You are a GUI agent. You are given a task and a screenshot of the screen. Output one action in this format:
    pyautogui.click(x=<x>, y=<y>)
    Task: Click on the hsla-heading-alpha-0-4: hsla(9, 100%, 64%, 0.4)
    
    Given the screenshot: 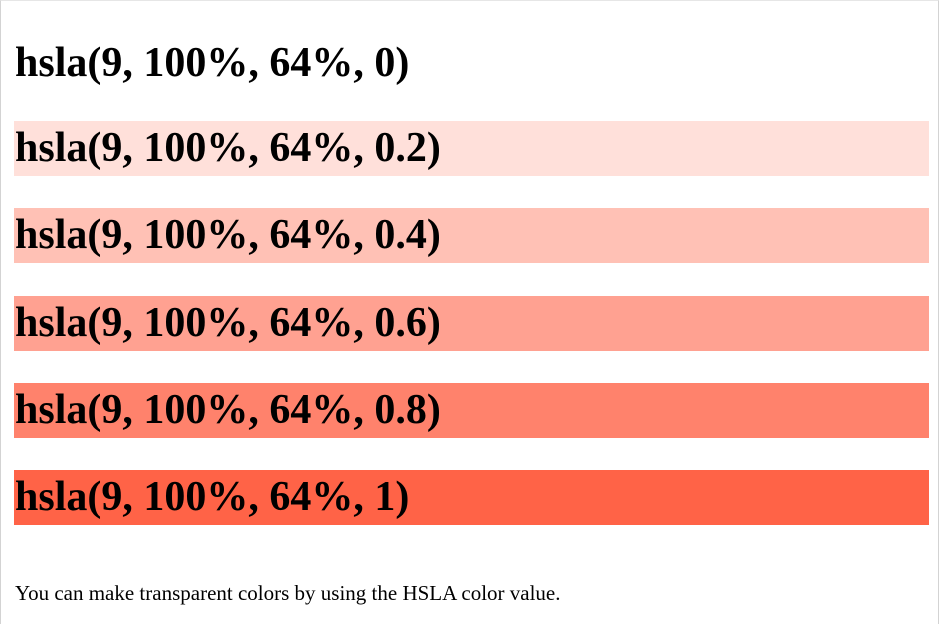 What is the action you would take?
    pyautogui.click(x=471, y=235)
    